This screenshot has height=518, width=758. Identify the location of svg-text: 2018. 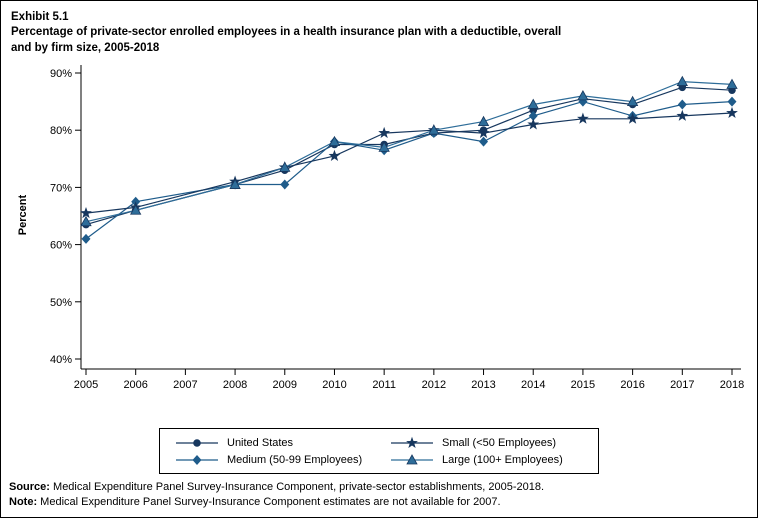
(732, 385).